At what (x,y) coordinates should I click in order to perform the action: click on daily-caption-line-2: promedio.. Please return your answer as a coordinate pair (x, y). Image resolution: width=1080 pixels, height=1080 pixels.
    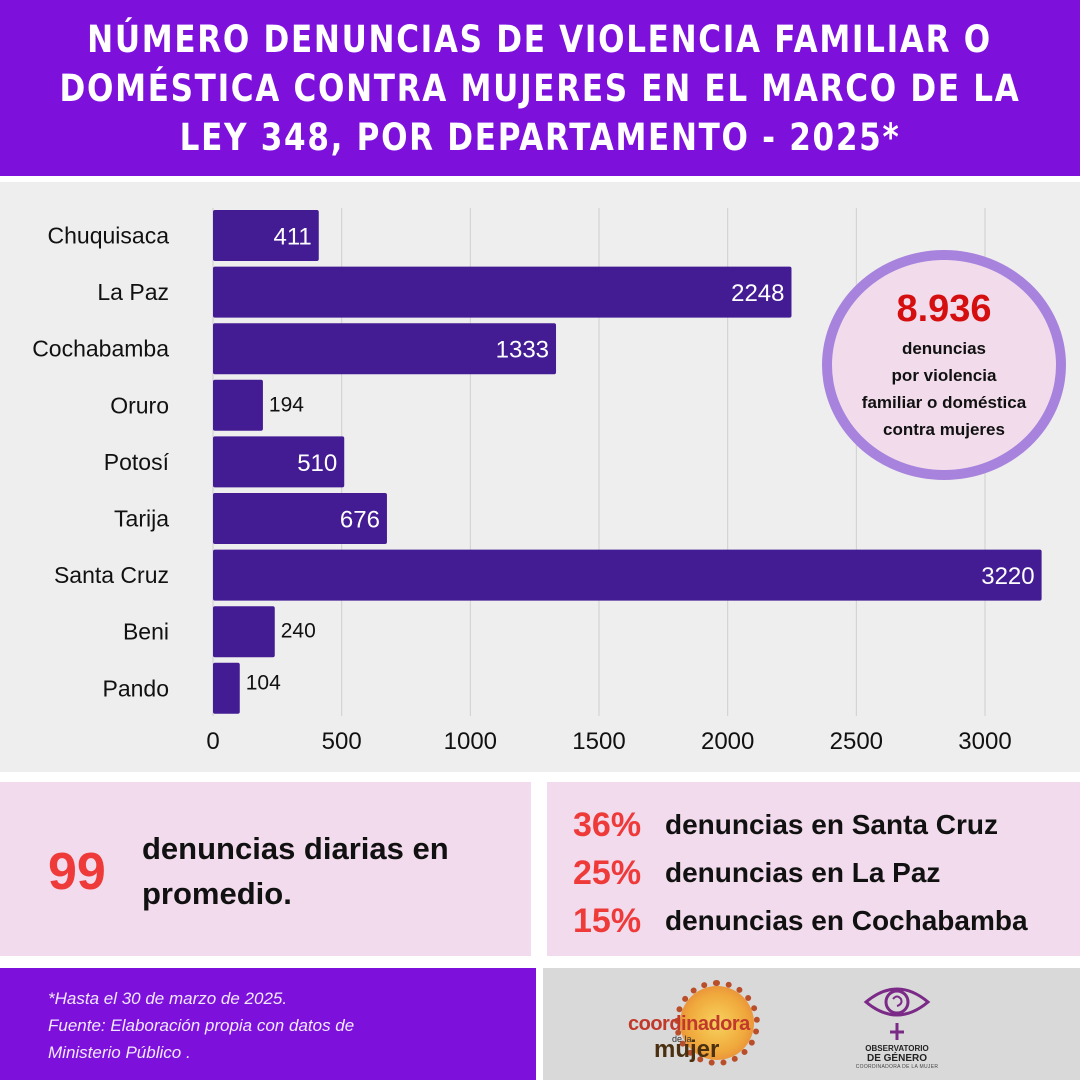
    Looking at the image, I should click on (217, 893).